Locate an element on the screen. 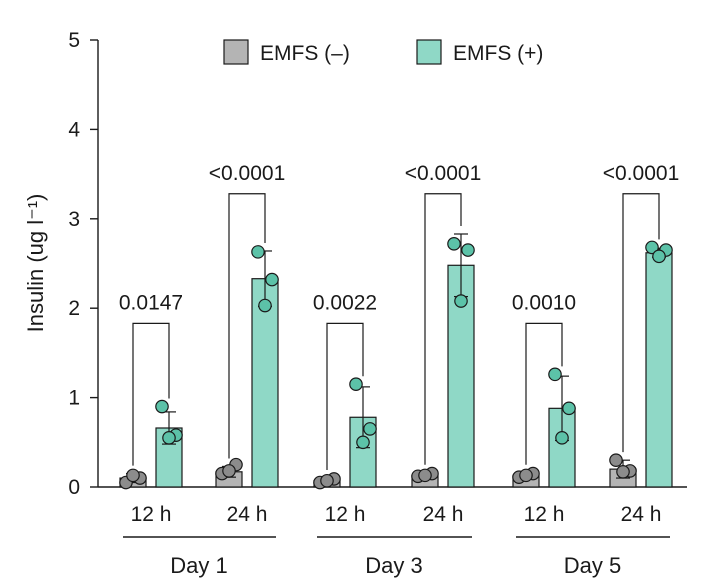 Image resolution: width=705 pixels, height=579 pixels. group-label: Day 1 is located at coordinates (198, 565).